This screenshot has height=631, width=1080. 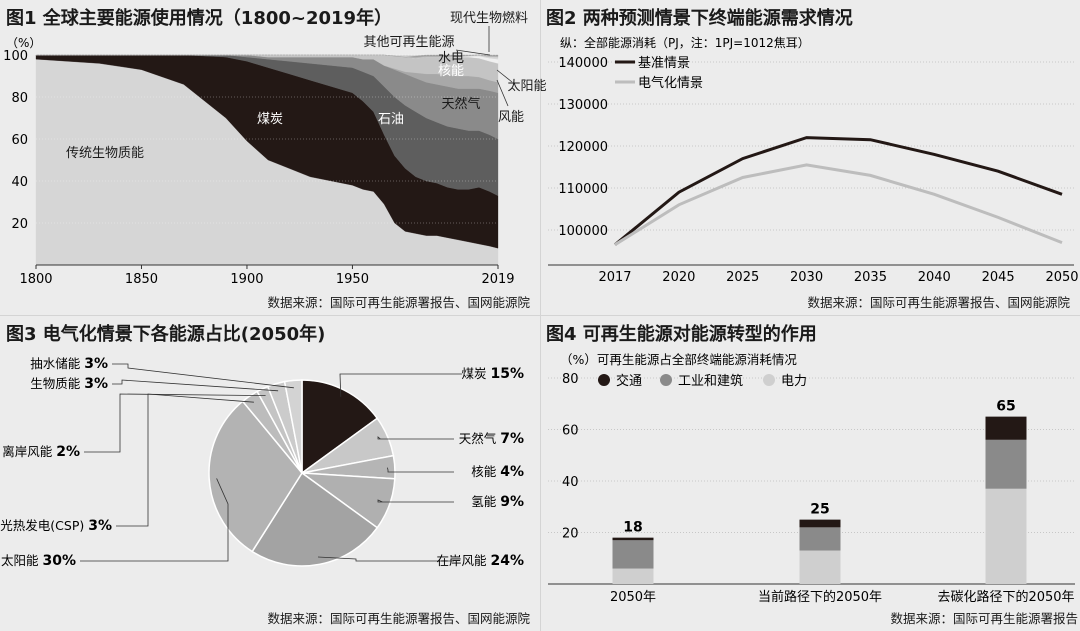 What do you see at coordinates (583, 63) in the screenshot?
I see `y-tick-label: 140000` at bounding box center [583, 63].